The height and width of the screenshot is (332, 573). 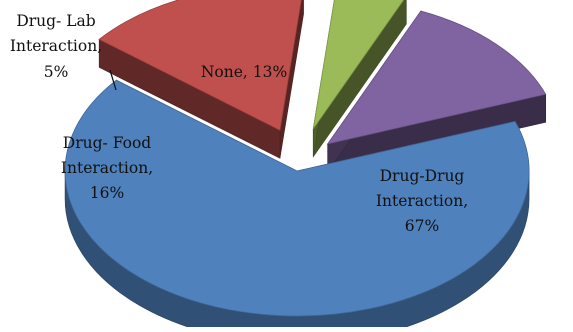 What do you see at coordinates (244, 72) in the screenshot?
I see `data-label-none: None, 13%` at bounding box center [244, 72].